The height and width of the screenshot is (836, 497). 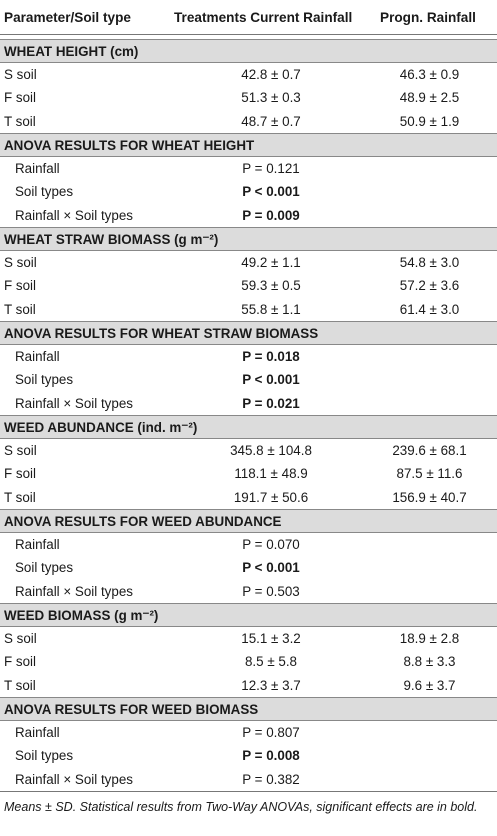 I want to click on anova-row: Rainfall P = 0.807, so click(x=248, y=733).